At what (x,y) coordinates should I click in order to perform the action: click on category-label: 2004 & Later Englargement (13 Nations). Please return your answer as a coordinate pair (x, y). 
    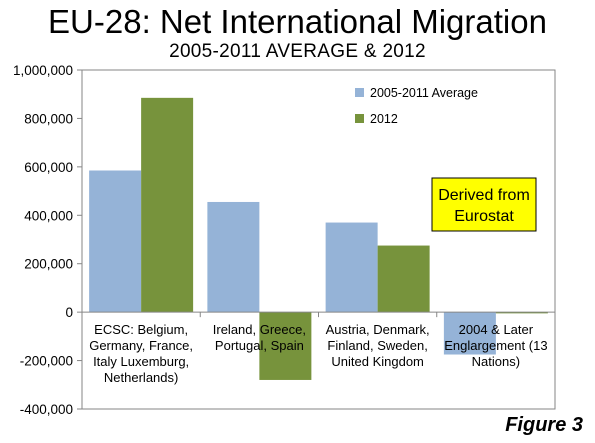
    Looking at the image, I should click on (495, 345).